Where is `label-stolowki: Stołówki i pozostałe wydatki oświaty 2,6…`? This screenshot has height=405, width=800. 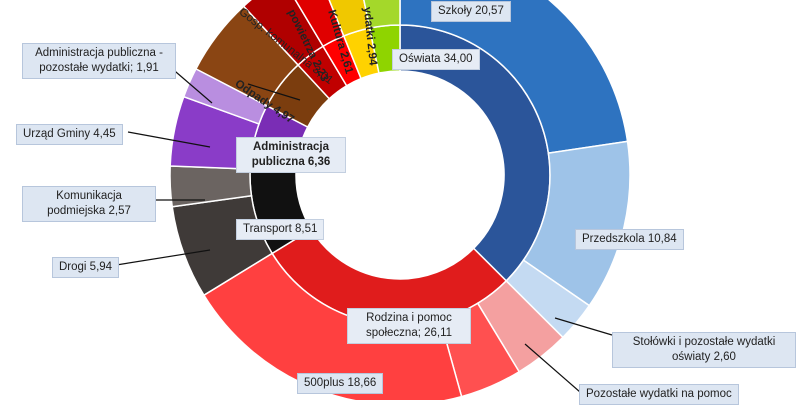
label-stolowki: Stołówki i pozostałe wydatki oświaty 2,6… is located at coordinates (704, 350).